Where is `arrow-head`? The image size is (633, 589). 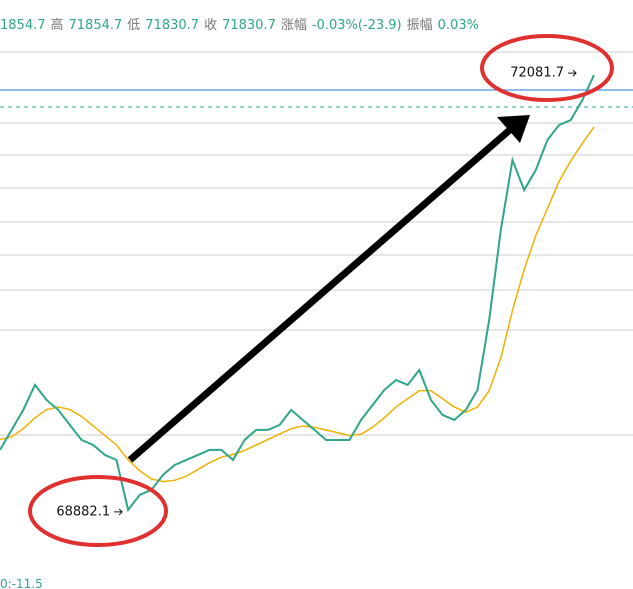
arrow-head is located at coordinates (513, 129).